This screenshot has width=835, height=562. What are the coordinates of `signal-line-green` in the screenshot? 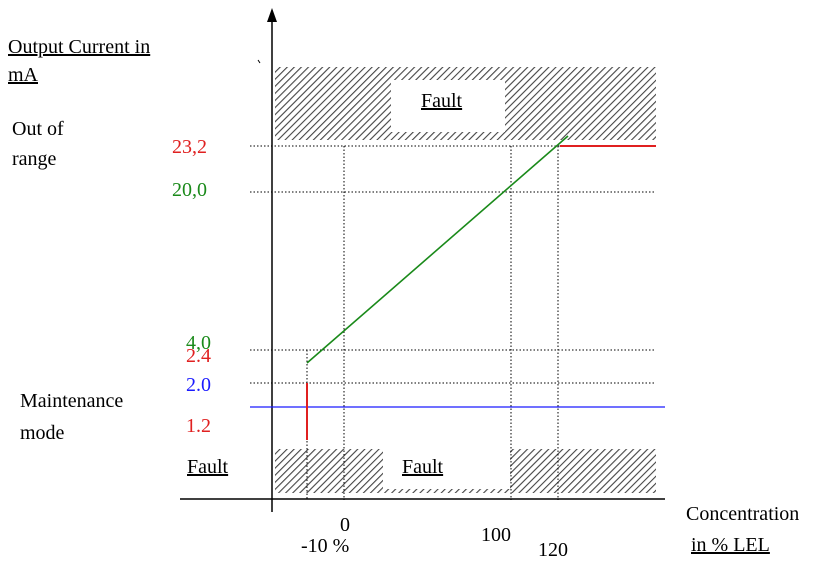 It's located at (437, 249).